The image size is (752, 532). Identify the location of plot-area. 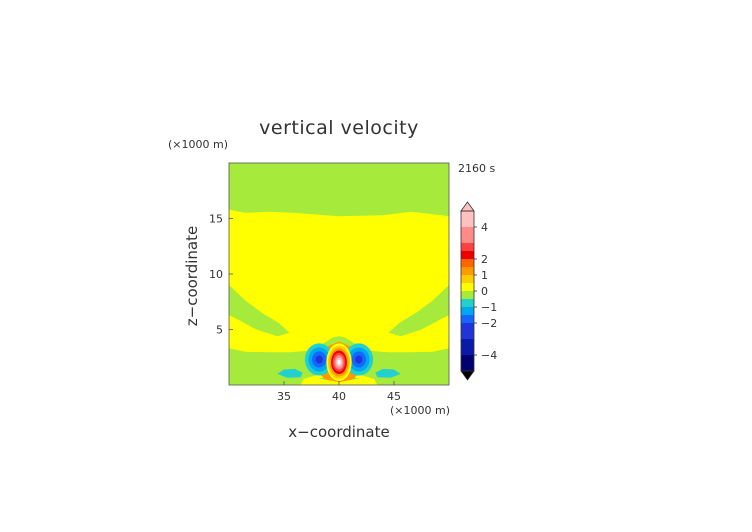
(339, 274).